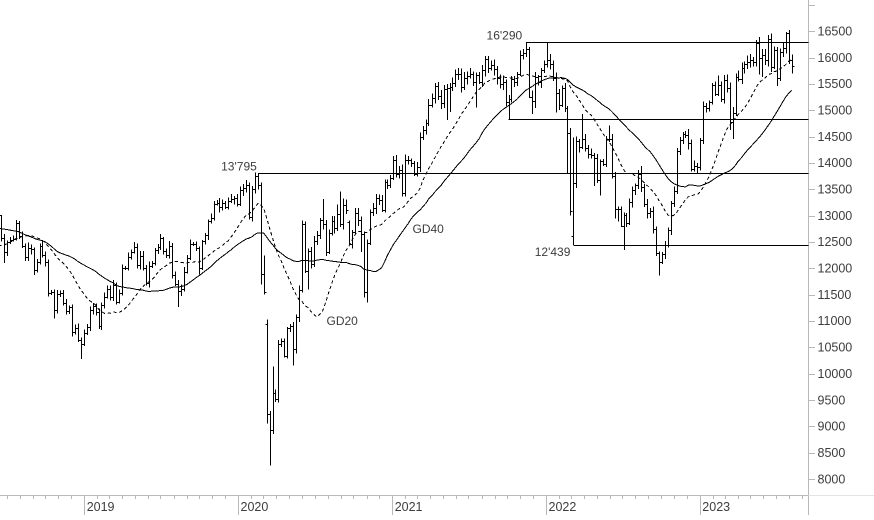 This screenshot has width=874, height=520. What do you see at coordinates (835, 190) in the screenshot?
I see `svg-text: 13500` at bounding box center [835, 190].